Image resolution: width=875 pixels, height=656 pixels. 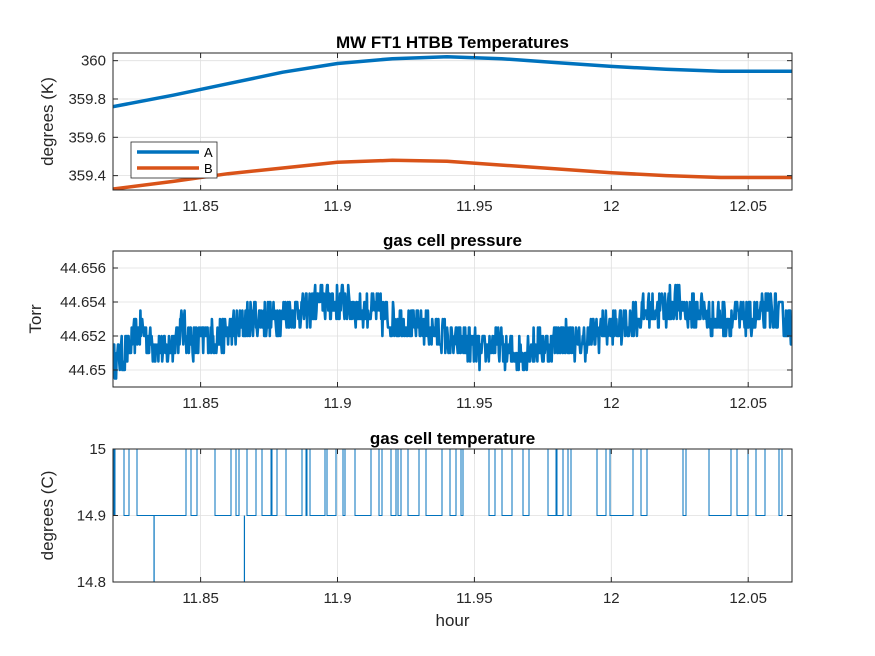 I want to click on y-axis-label: degrees (C), so click(x=47, y=516).